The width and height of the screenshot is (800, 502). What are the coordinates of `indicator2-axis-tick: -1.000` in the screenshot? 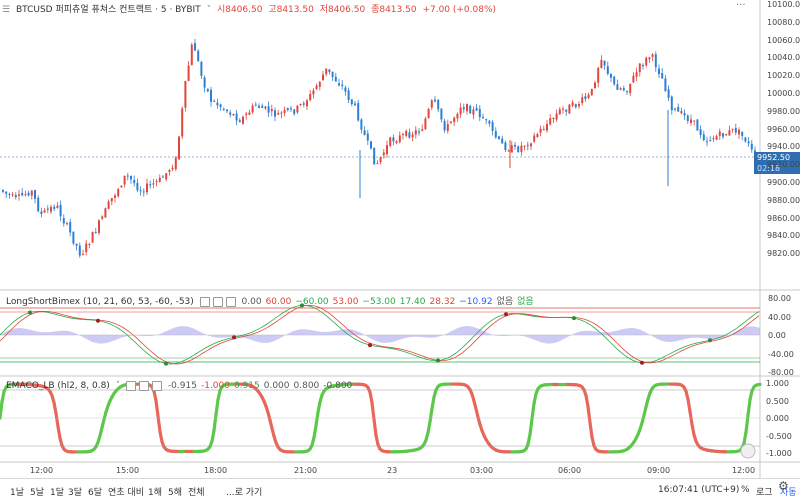 It's located at (779, 453).